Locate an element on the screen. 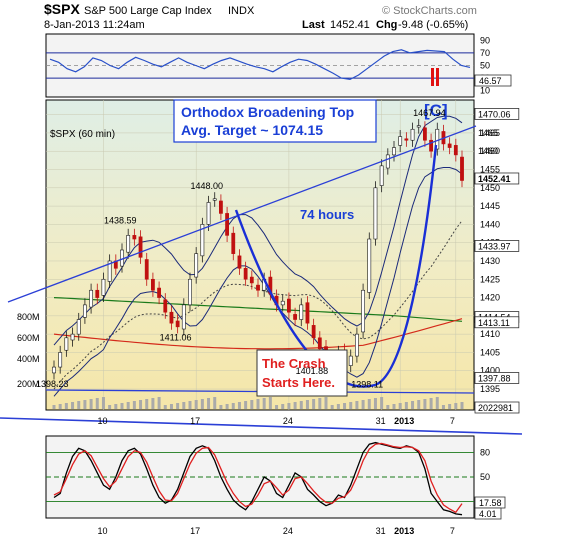 This screenshot has width=570, height=540. rsi-guides is located at coordinates (260, 65).